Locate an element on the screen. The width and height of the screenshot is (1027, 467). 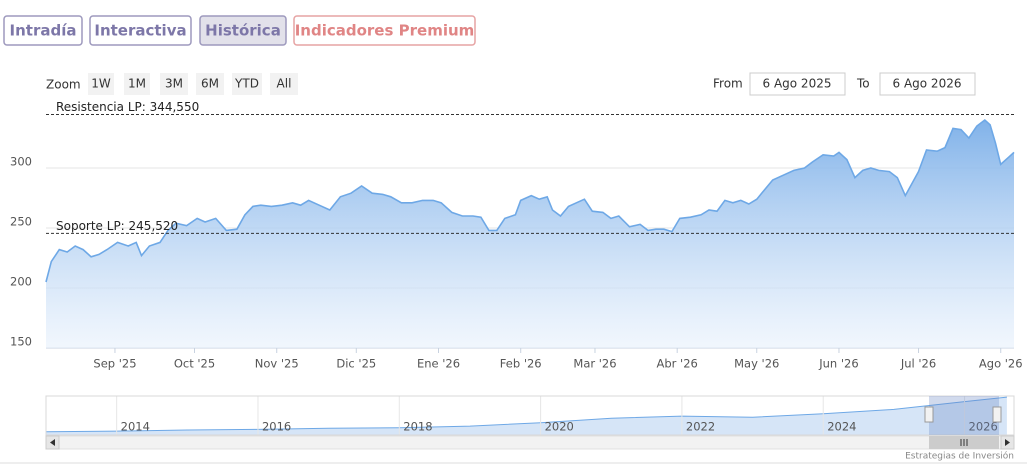
to-label: To is located at coordinates (863, 84).